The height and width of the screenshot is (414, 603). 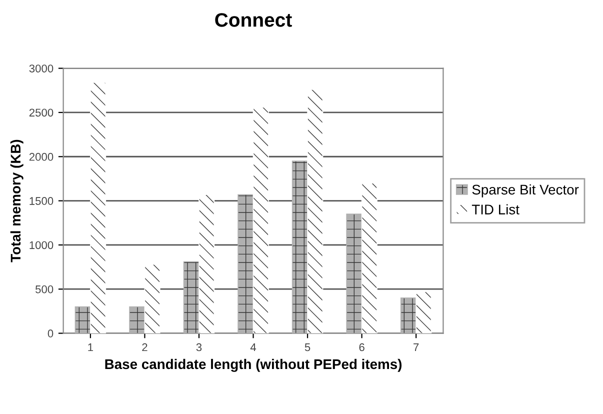 I want to click on x-tick-label: 6, so click(x=361, y=347).